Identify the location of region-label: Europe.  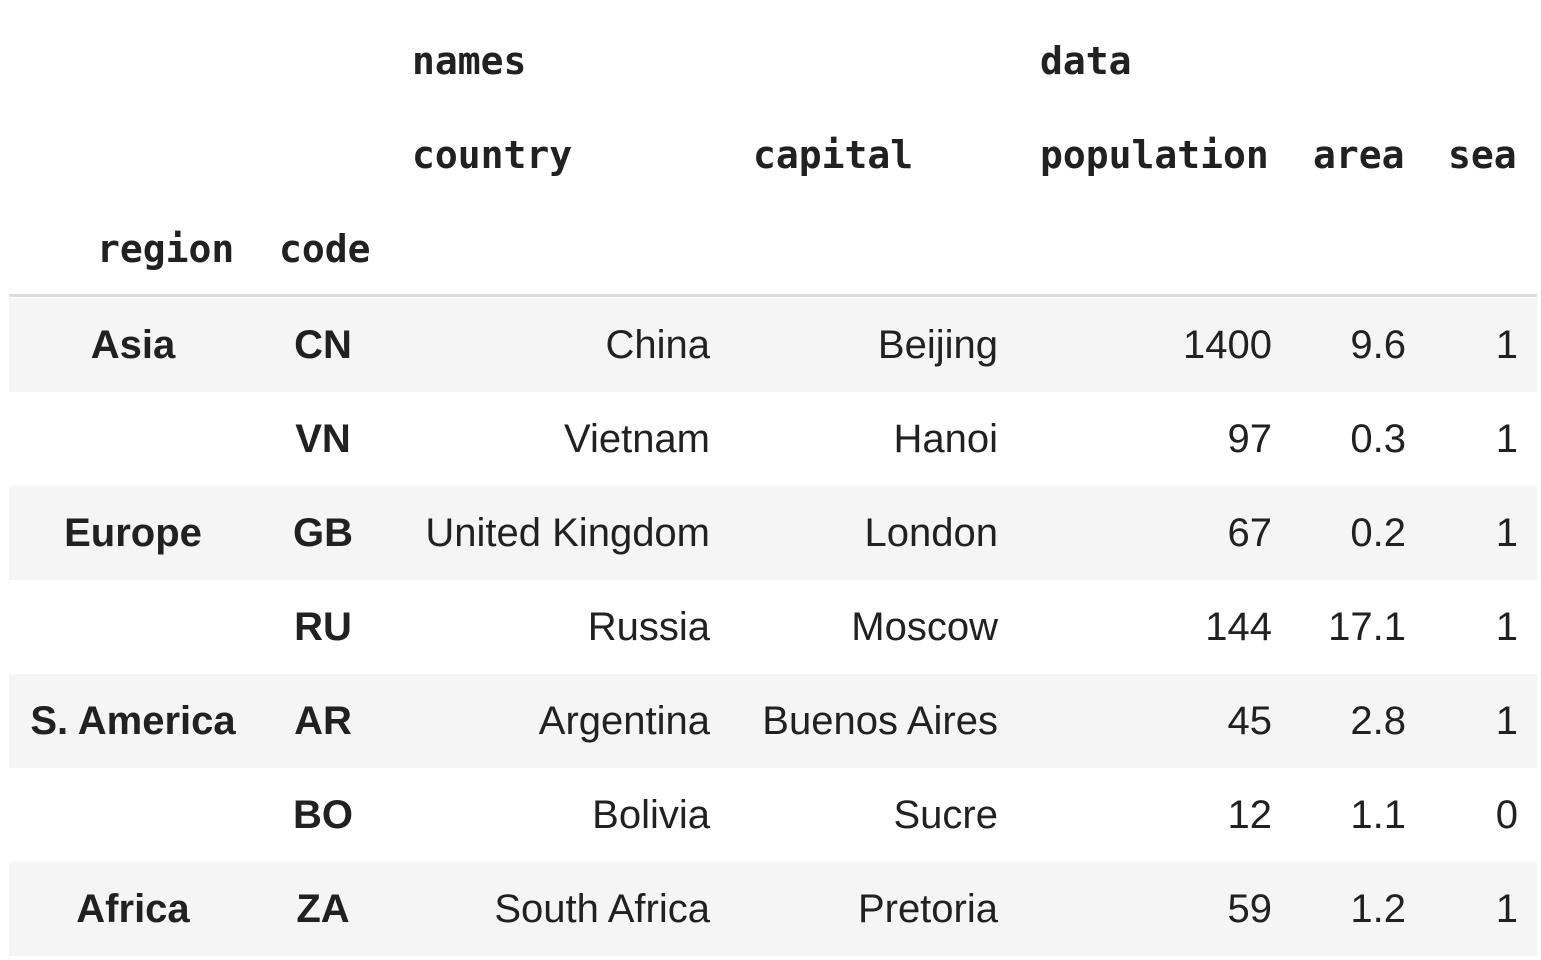
(133, 533).